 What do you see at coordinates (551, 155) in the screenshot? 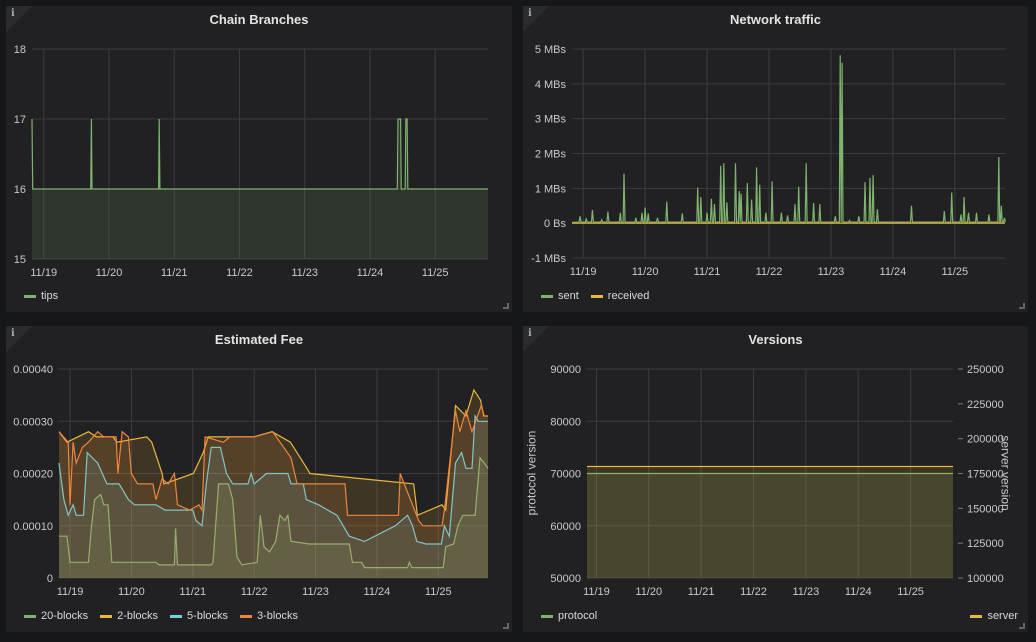
I see `y-tick-label: 2 MBs` at bounding box center [551, 155].